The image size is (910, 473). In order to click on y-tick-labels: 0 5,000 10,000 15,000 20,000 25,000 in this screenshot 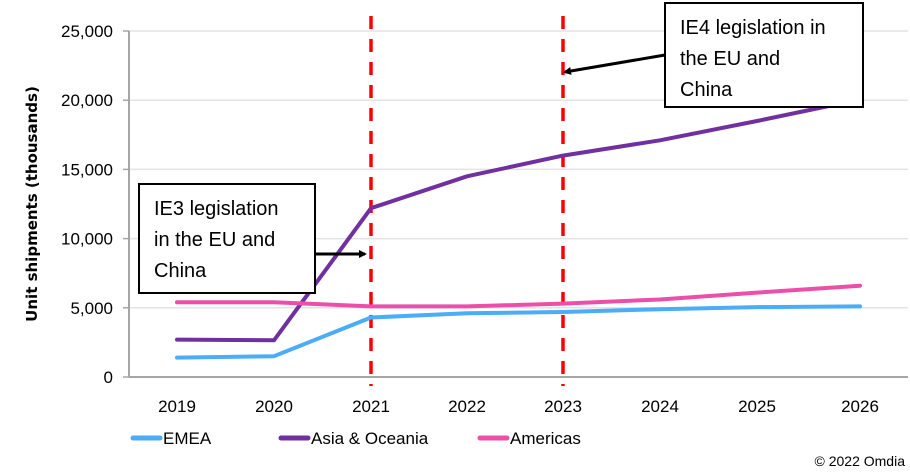, I will do `click(87, 204)`.